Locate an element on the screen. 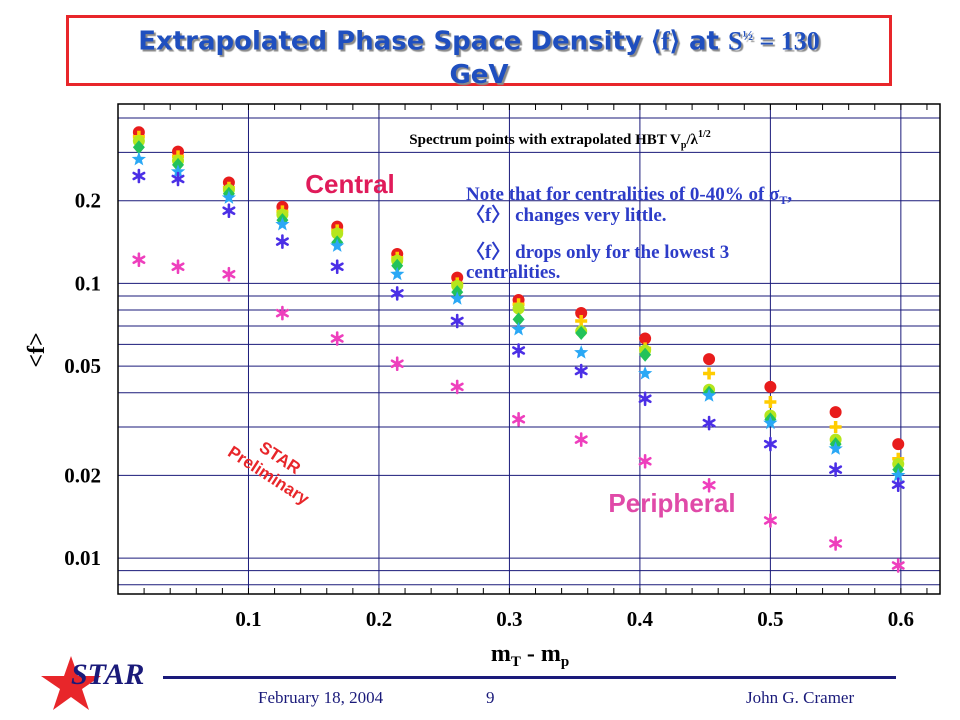  footer-author: John G. Cramer is located at coordinates (800, 697).